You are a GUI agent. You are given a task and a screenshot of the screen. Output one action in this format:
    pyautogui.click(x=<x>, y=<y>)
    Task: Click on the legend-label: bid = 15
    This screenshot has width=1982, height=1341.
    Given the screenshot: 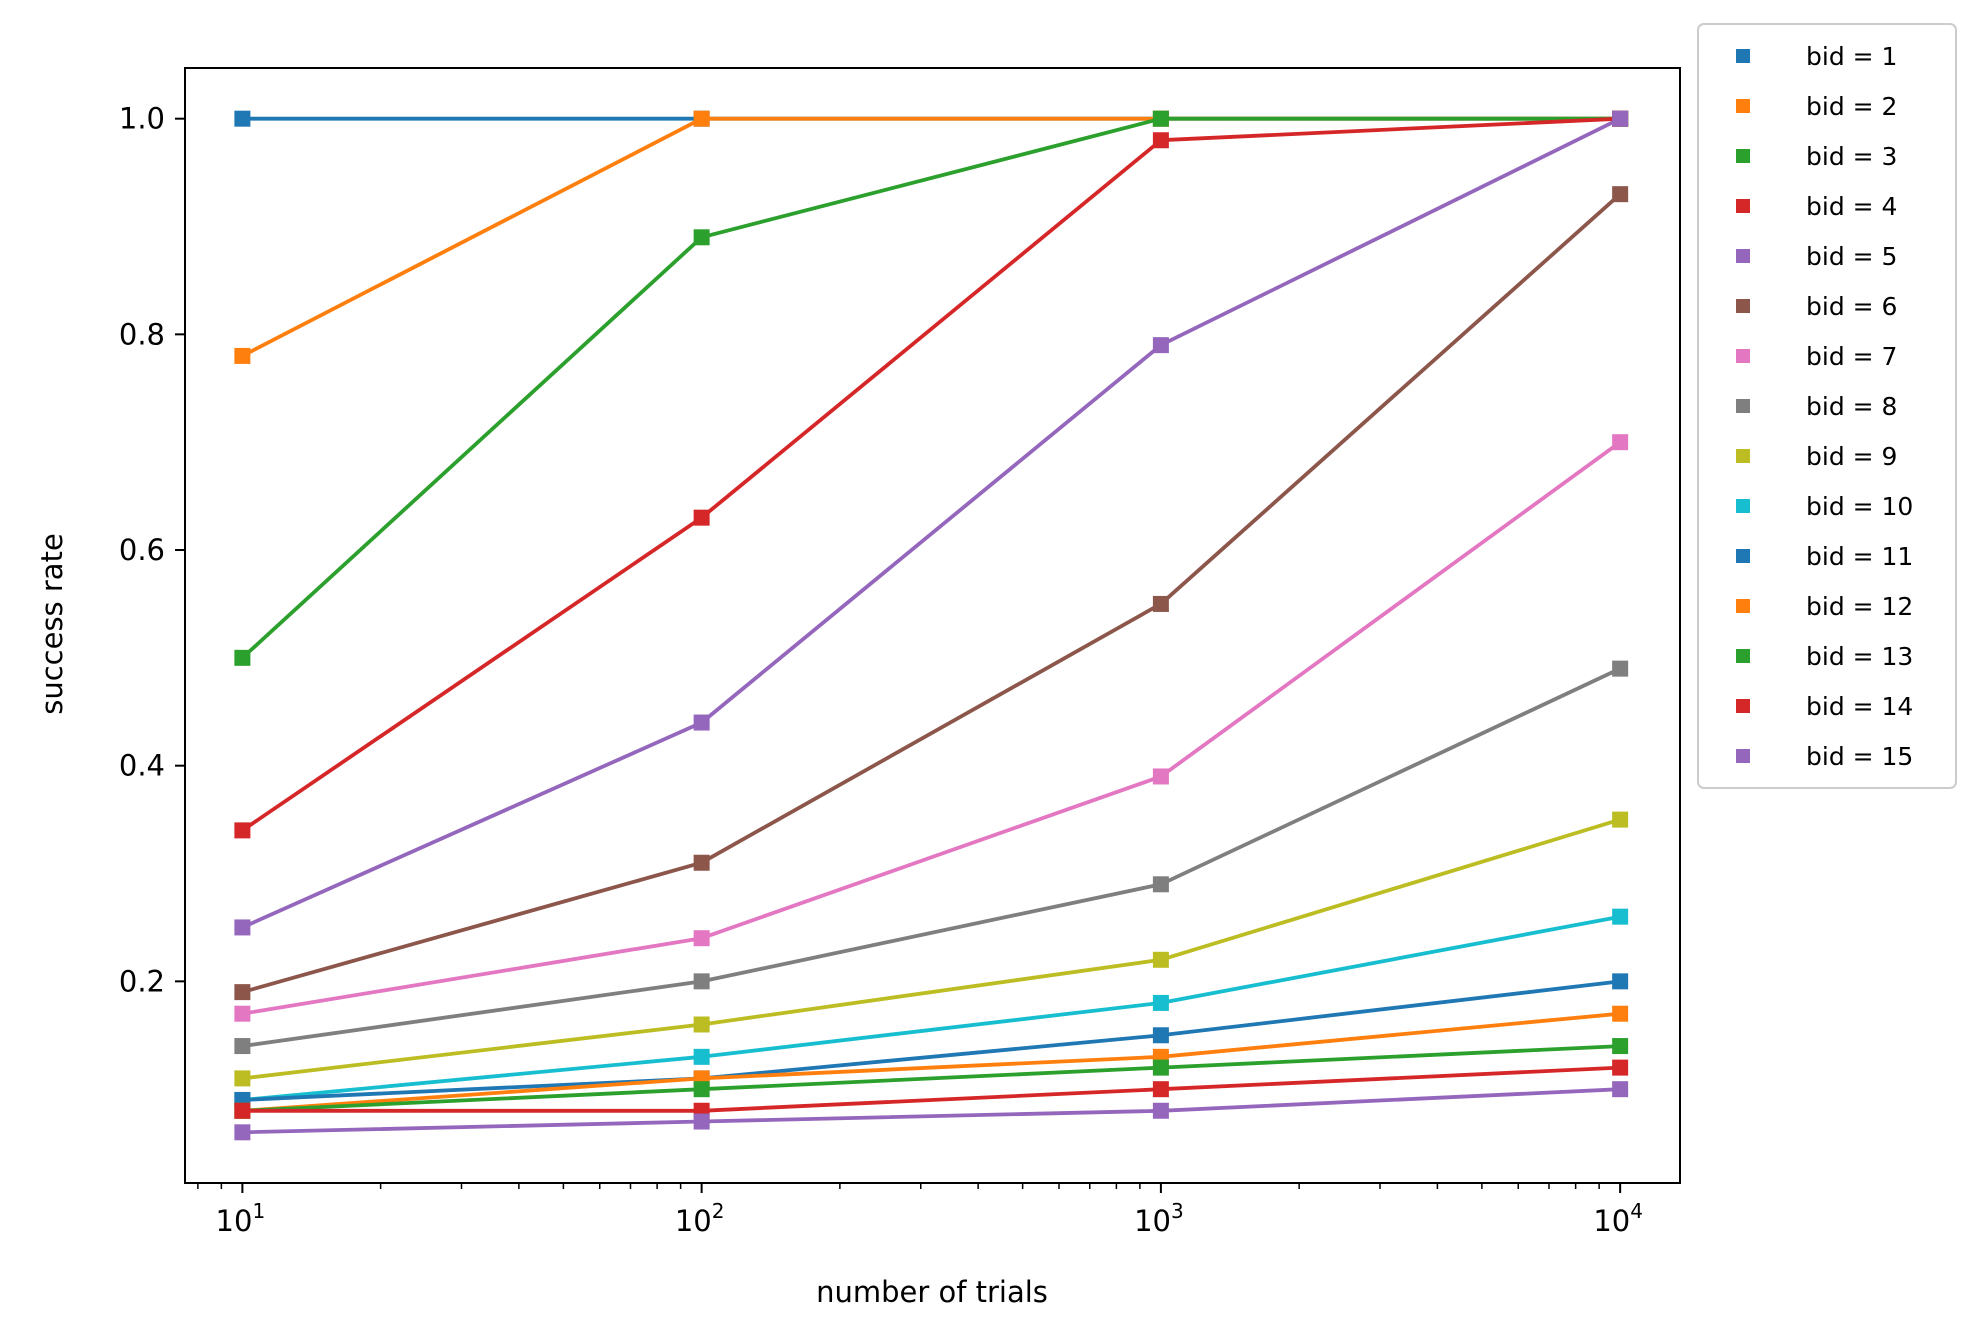 What is the action you would take?
    pyautogui.click(x=1859, y=756)
    